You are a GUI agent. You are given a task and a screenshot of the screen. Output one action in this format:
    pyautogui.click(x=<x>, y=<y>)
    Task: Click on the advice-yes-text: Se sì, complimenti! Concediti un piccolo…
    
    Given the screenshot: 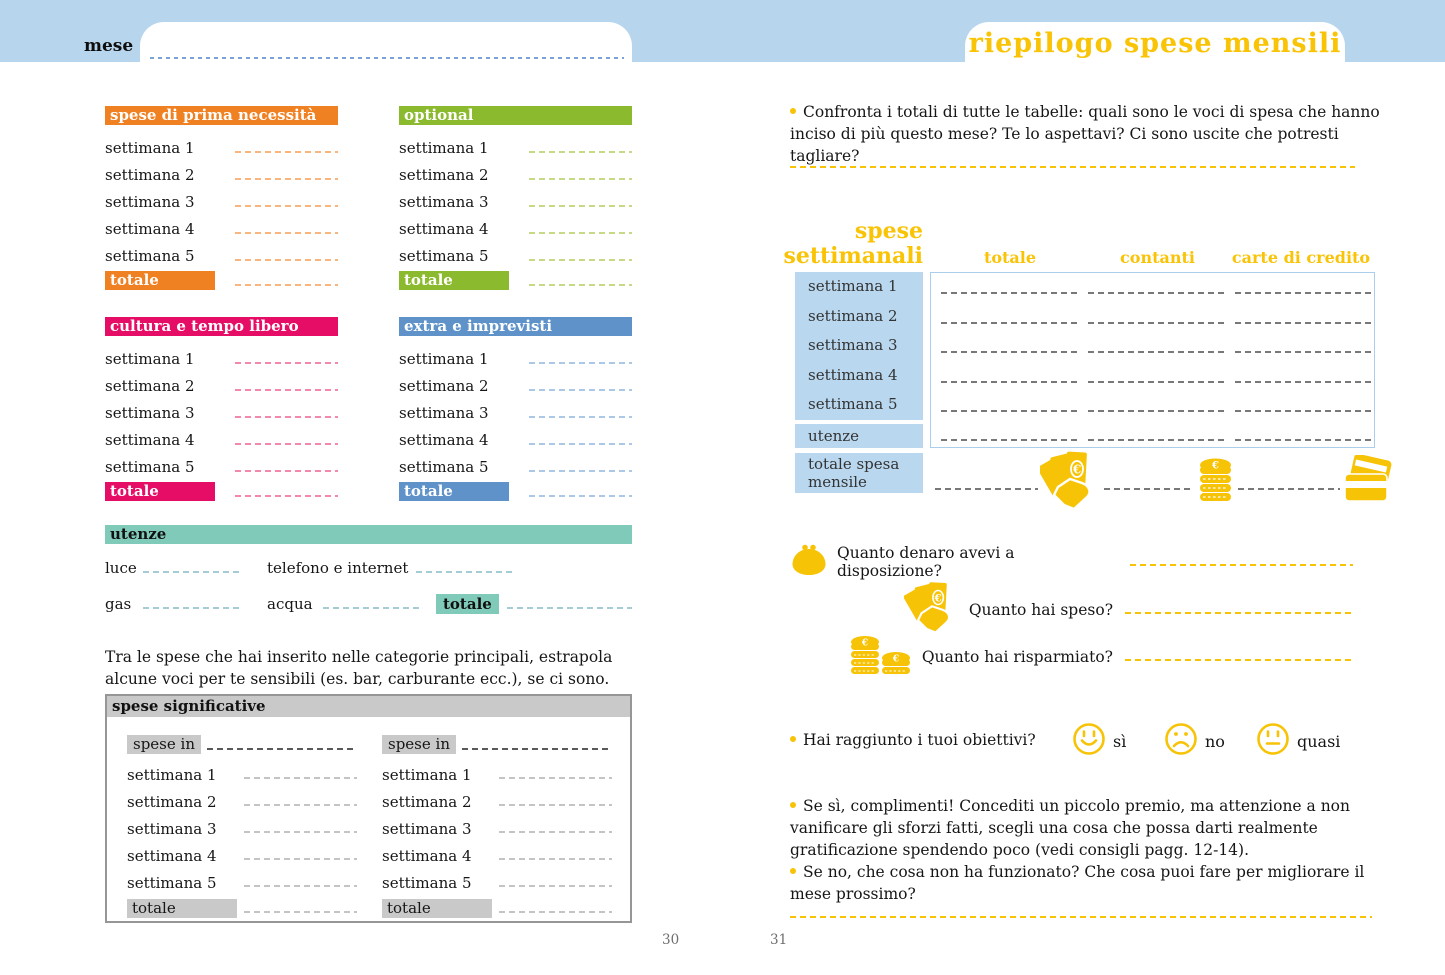 What is the action you would take?
    pyautogui.click(x=1070, y=828)
    